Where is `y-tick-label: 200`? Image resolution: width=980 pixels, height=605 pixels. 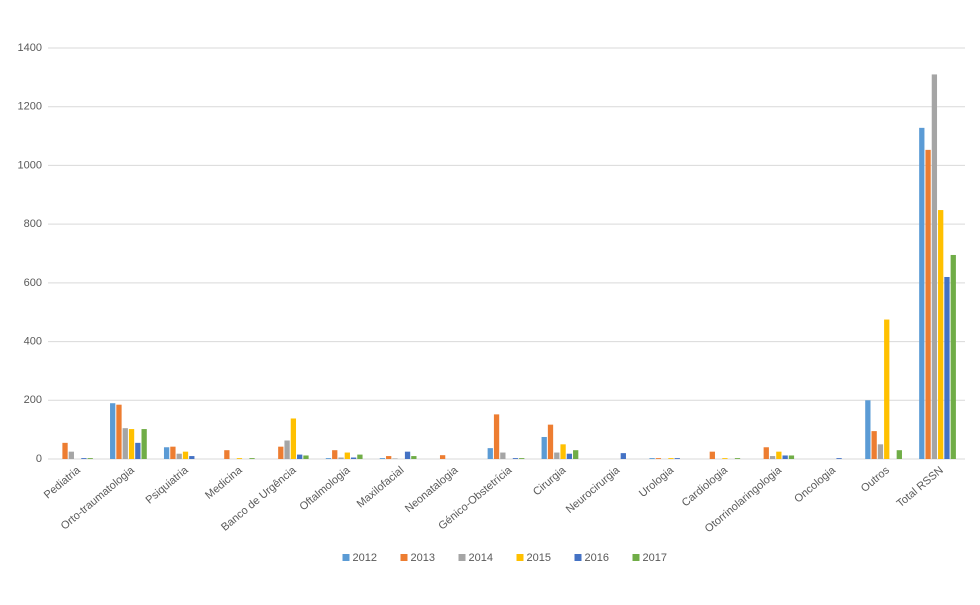 y-tick-label: 200 is located at coordinates (33, 400).